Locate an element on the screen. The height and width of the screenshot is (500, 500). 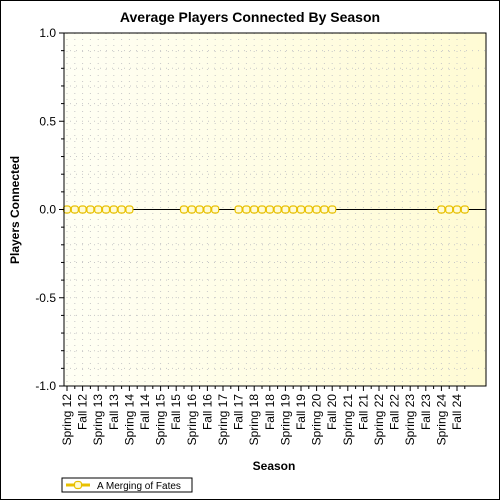
x-tick-label: Spring 18 is located at coordinates (254, 420).